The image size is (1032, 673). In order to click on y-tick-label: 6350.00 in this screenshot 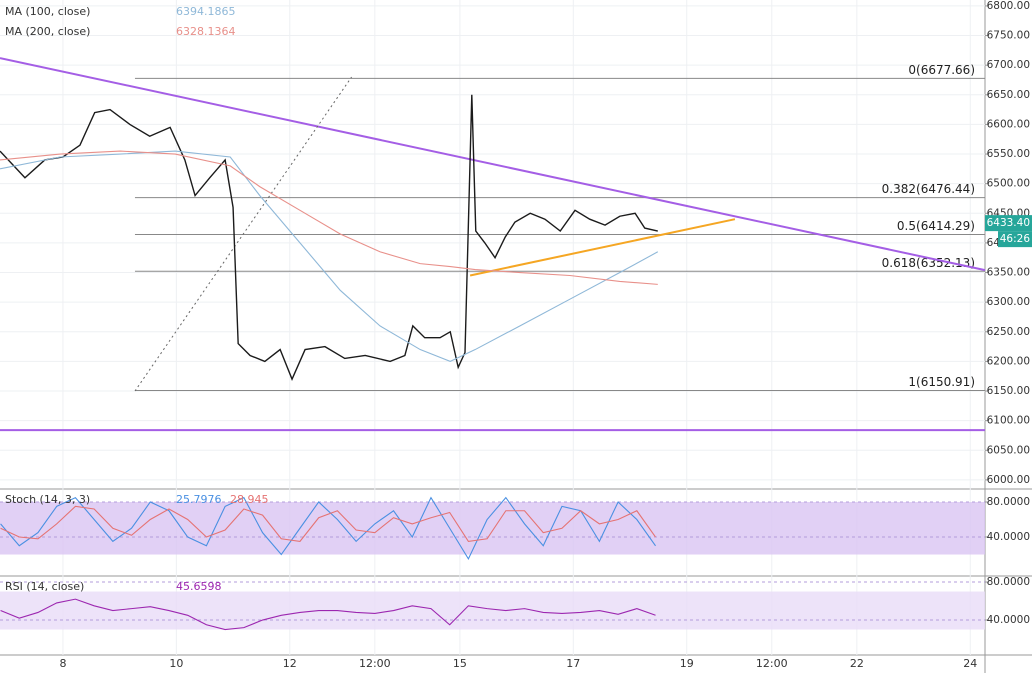, I will do `click(1008, 273)`.